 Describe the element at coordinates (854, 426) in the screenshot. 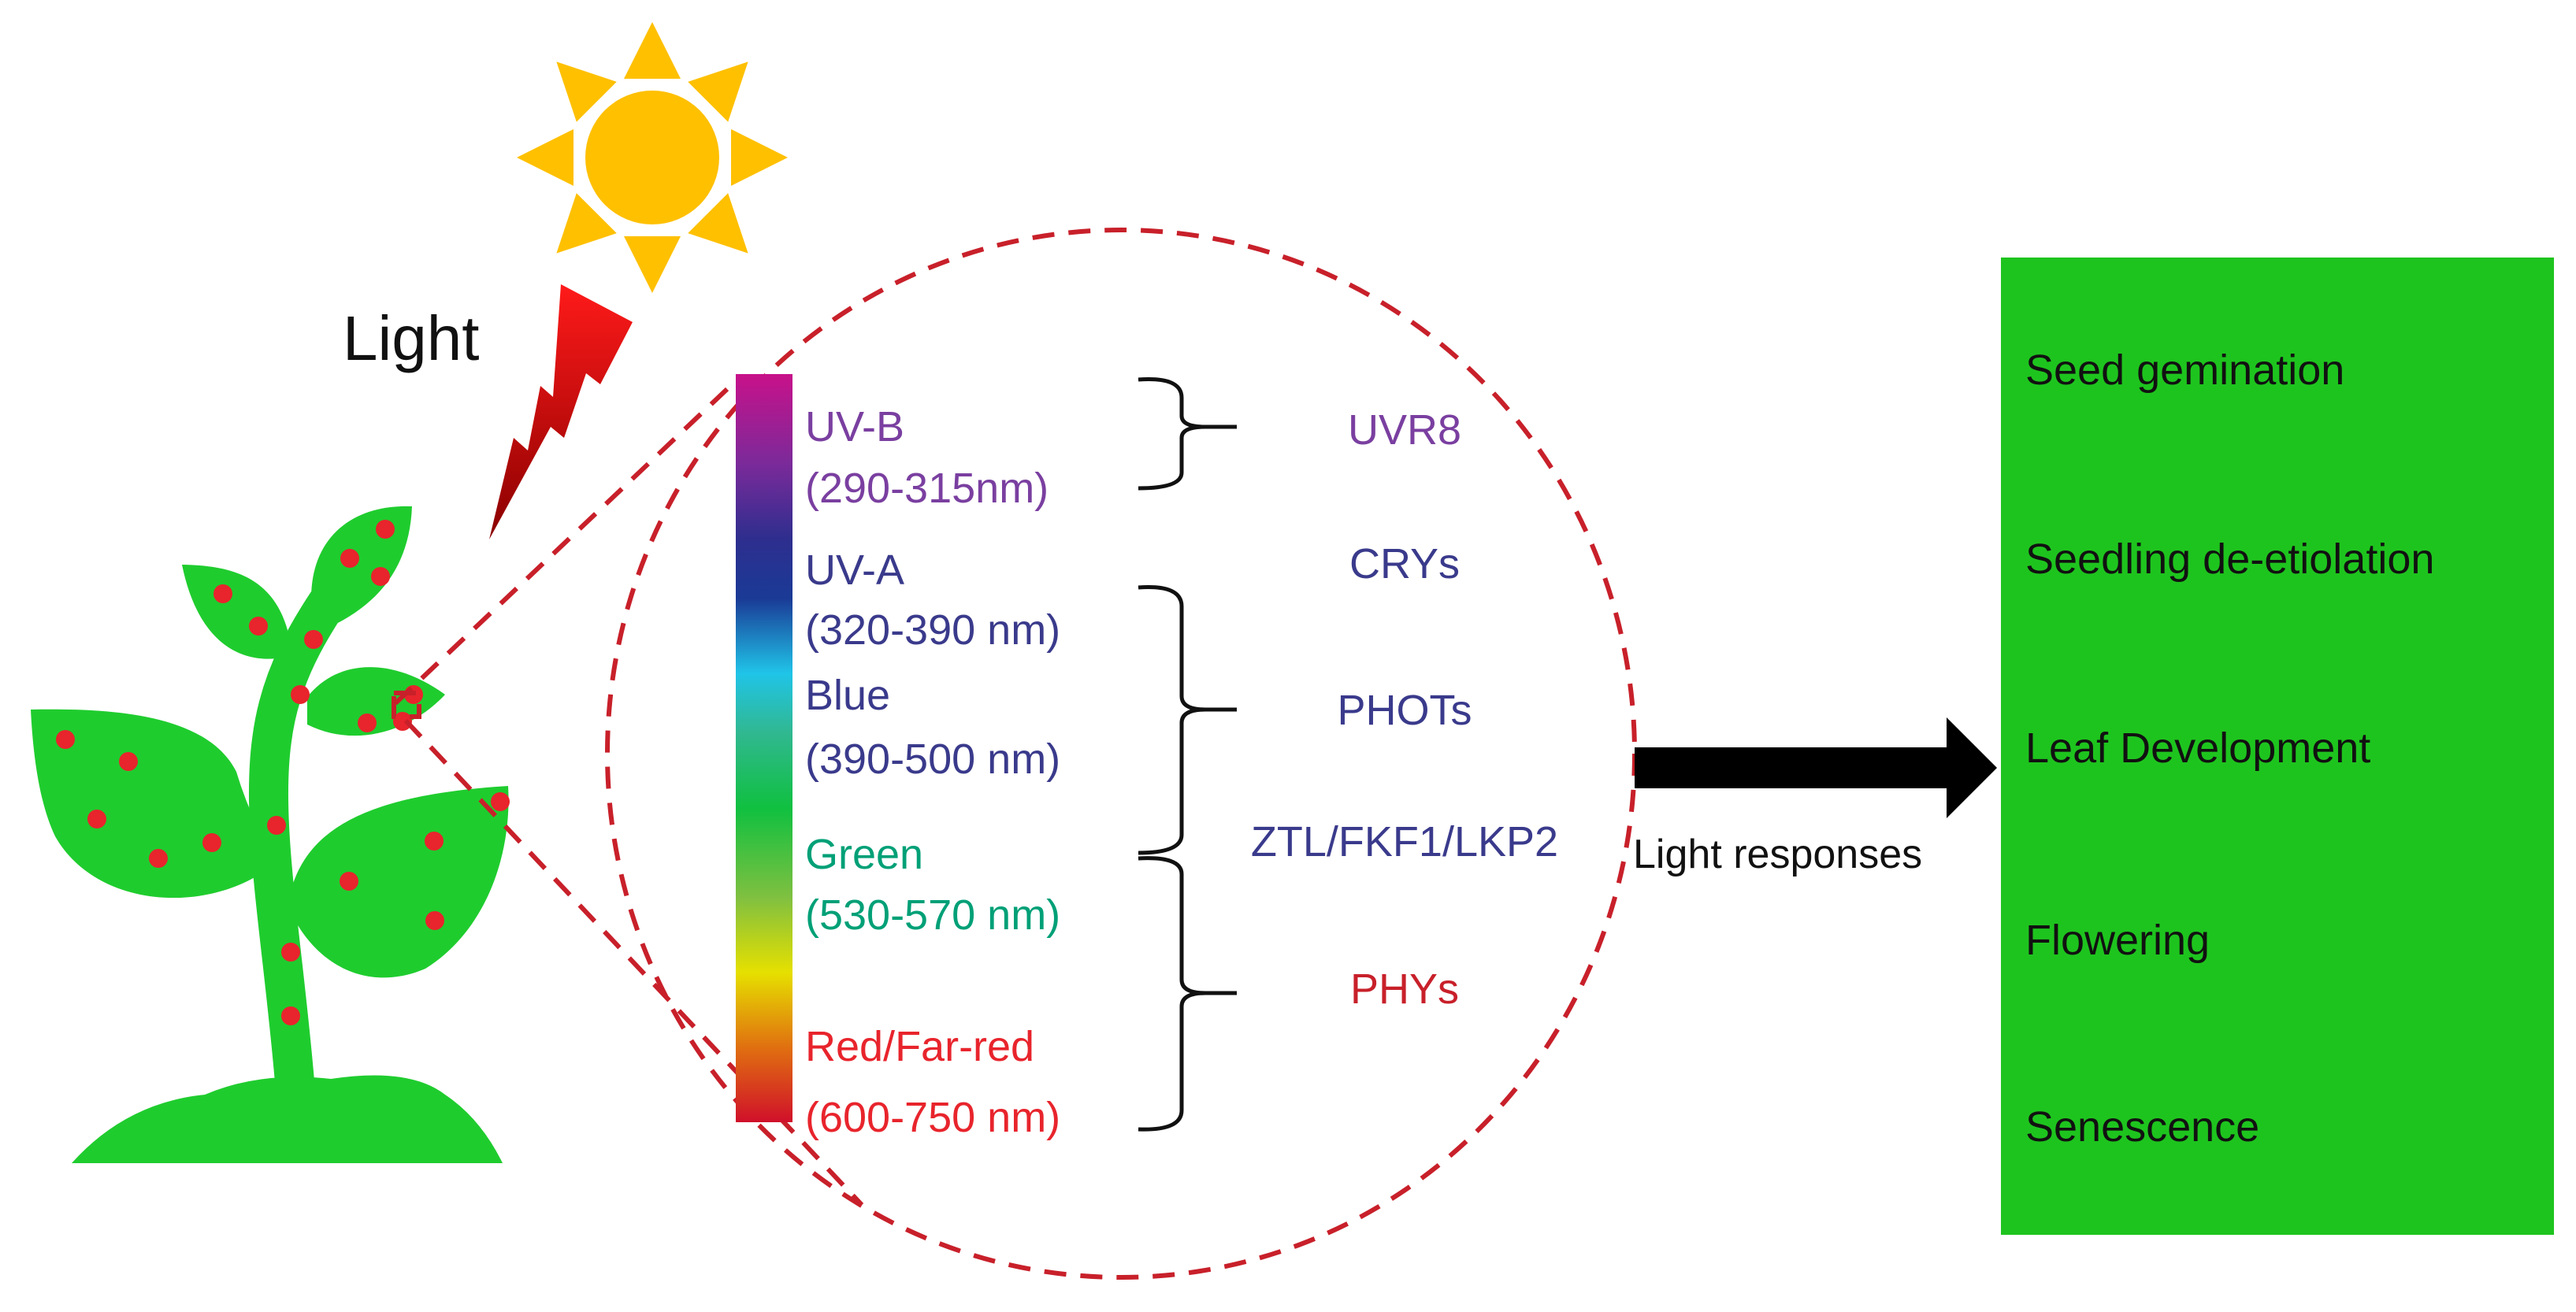

I see `band-uvb-name: UV-B` at that location.